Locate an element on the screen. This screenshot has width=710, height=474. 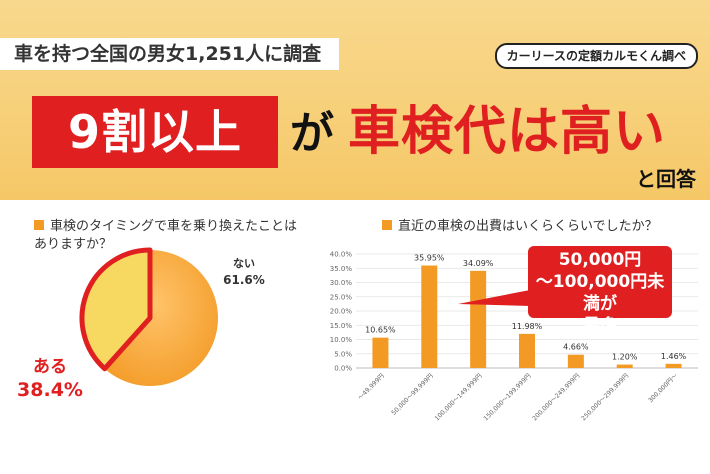
bar-value-label: 34.09% is located at coordinates (478, 263).